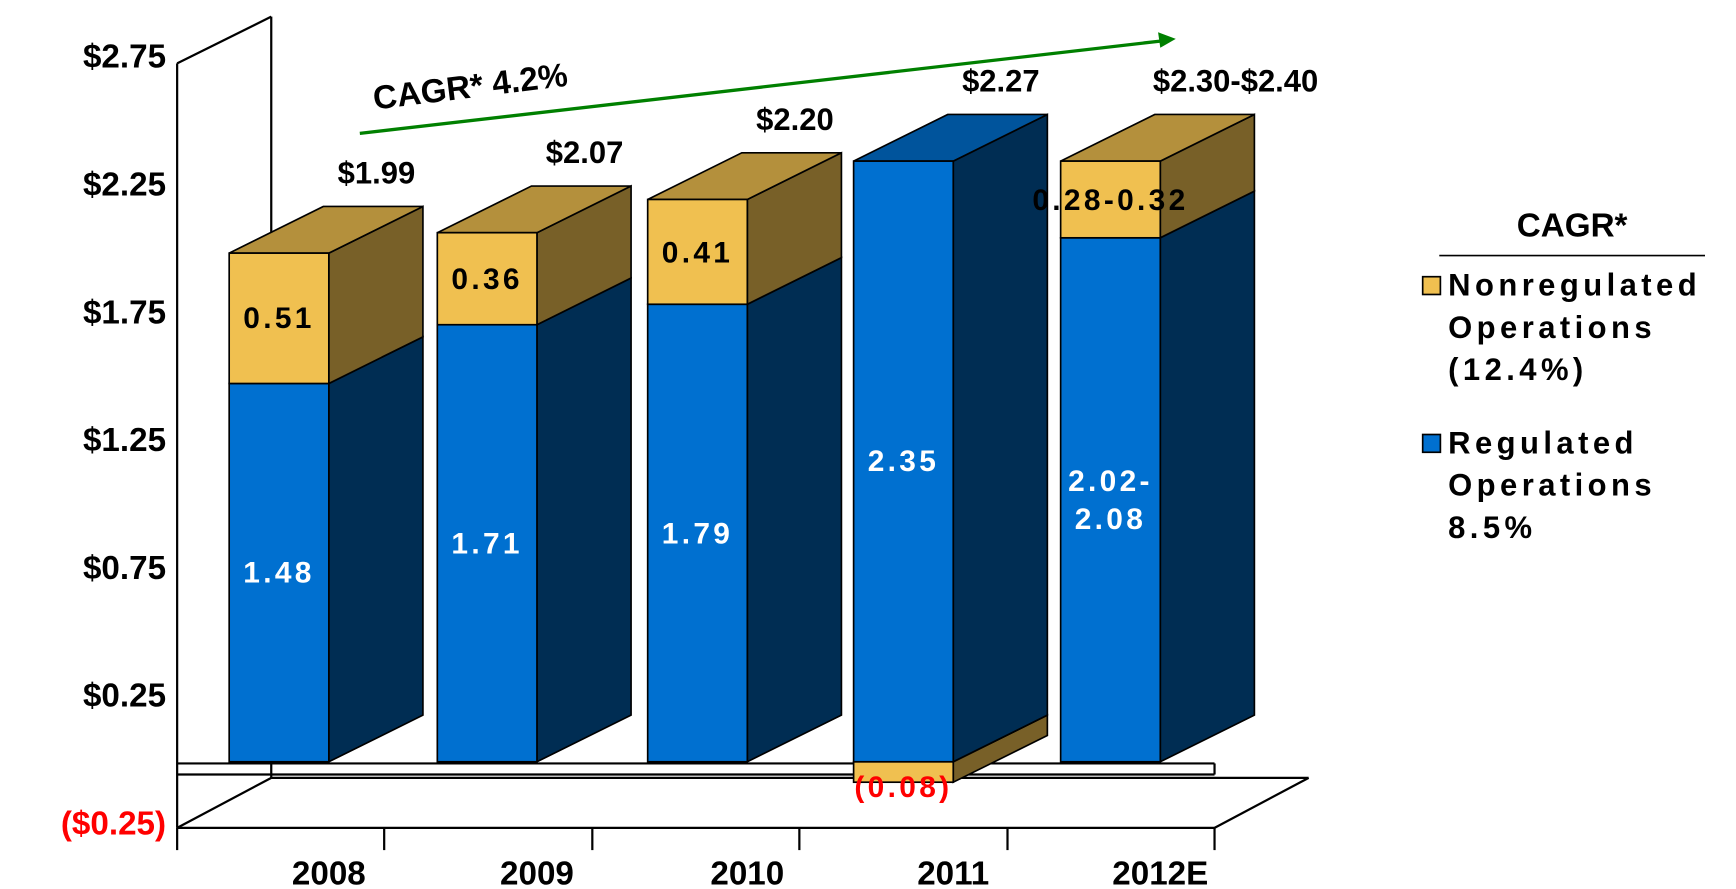  I want to click on total-label: $2.27, so click(1001, 81).